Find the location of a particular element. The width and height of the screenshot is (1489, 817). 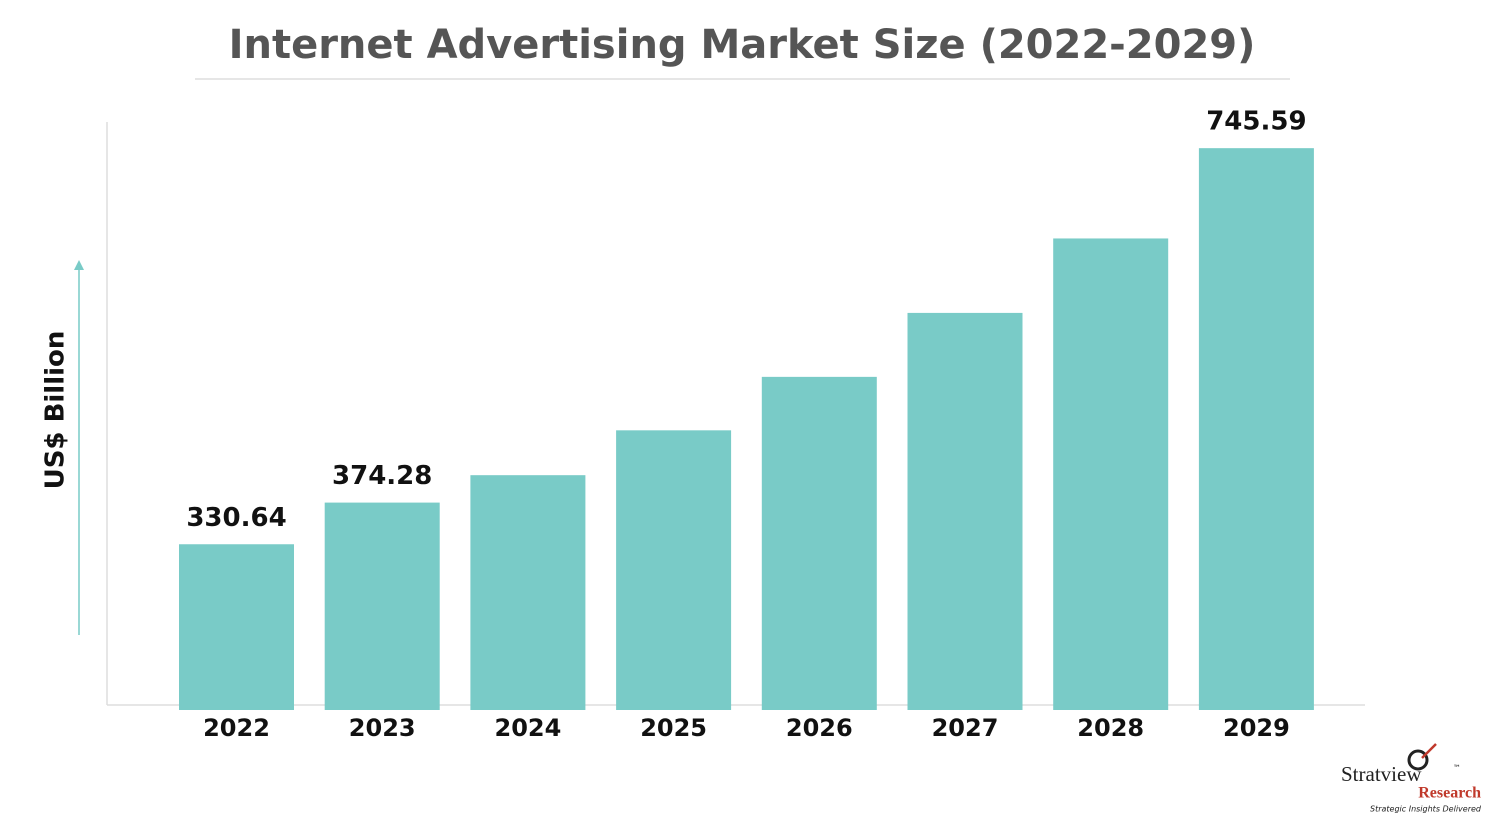

logo-tm: ™ is located at coordinates (1457, 768).